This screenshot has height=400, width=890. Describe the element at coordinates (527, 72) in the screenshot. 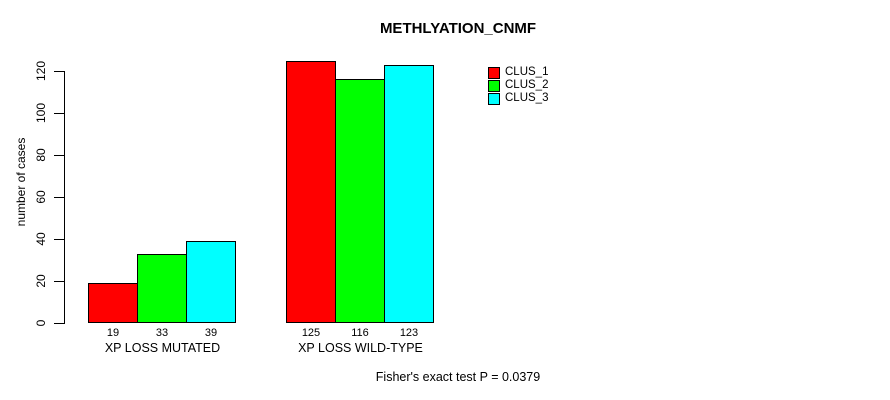

I see `legend-label: CLUS_1` at that location.